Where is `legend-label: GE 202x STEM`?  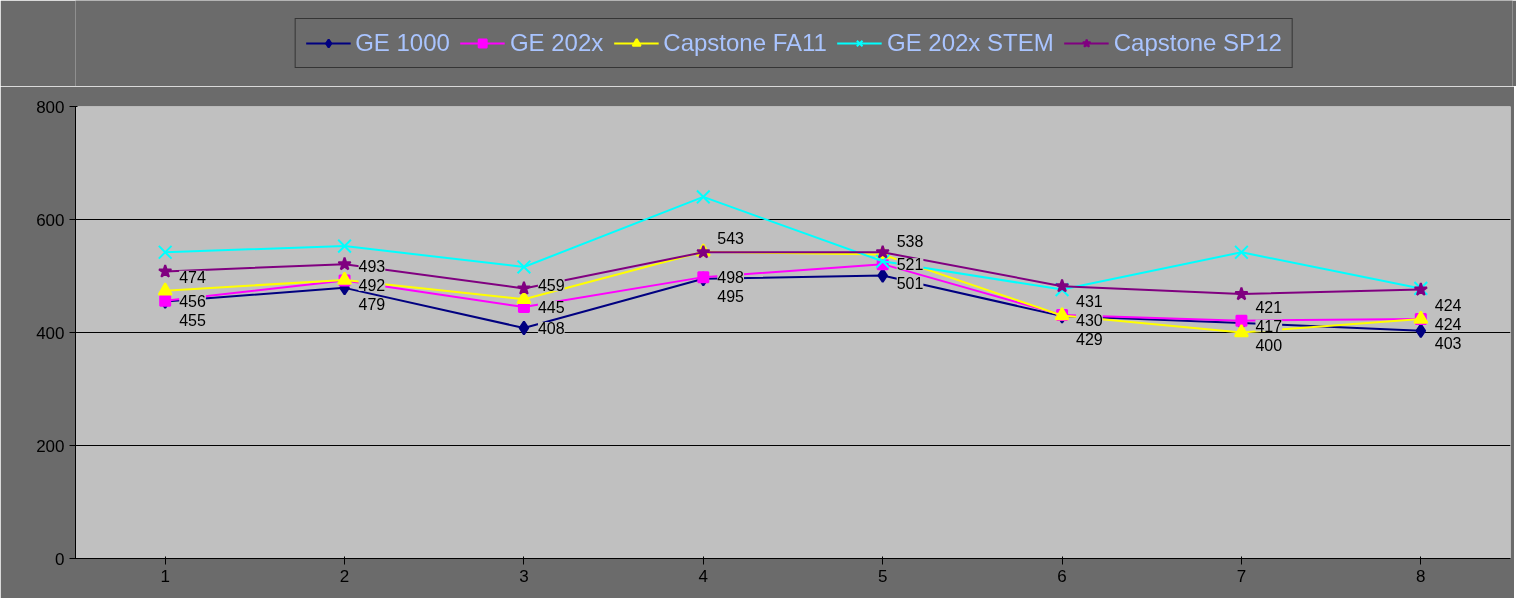
legend-label: GE 202x STEM is located at coordinates (970, 43).